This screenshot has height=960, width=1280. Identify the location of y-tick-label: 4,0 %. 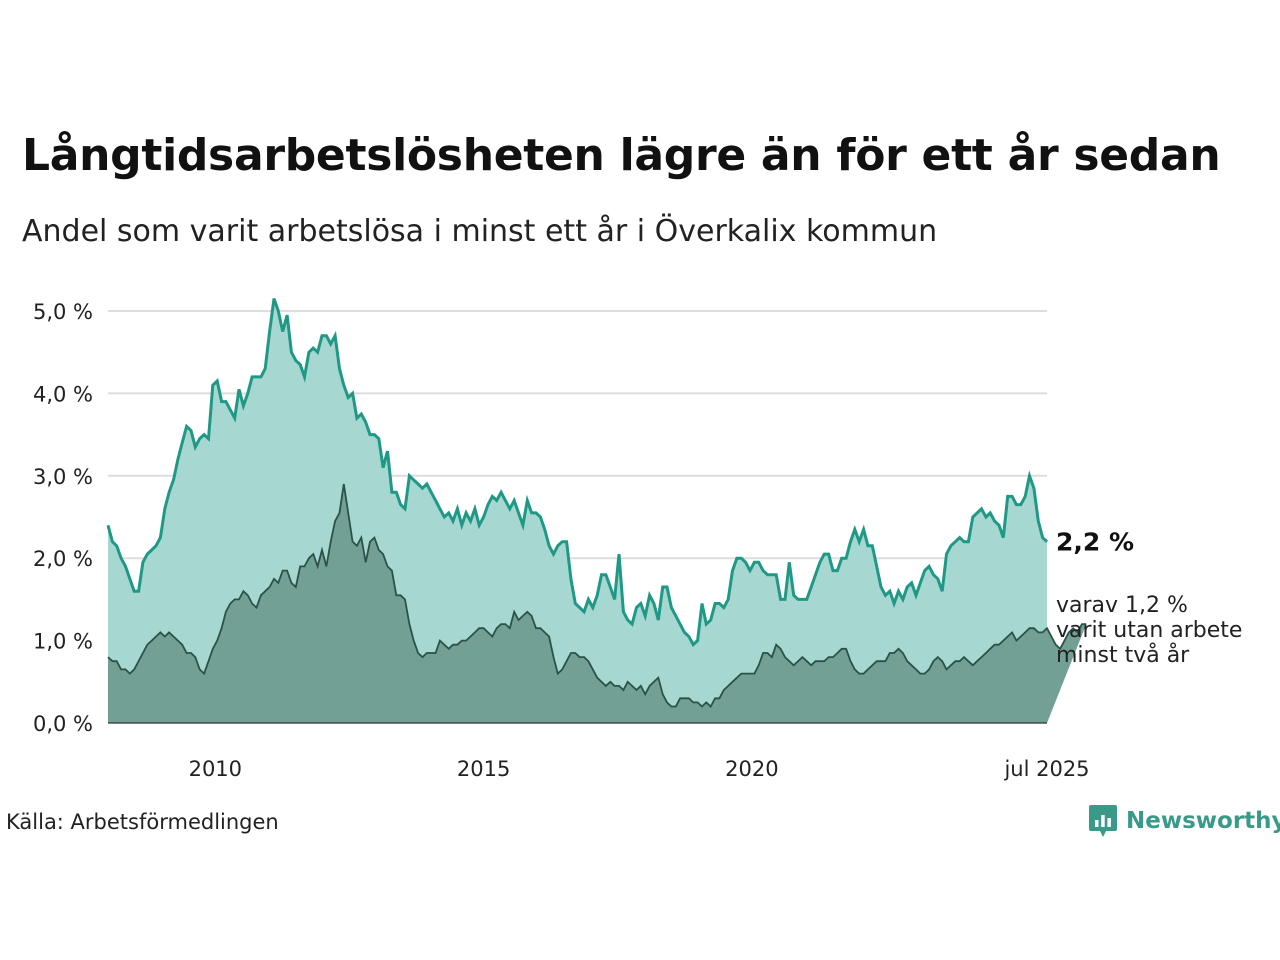
(63, 394).